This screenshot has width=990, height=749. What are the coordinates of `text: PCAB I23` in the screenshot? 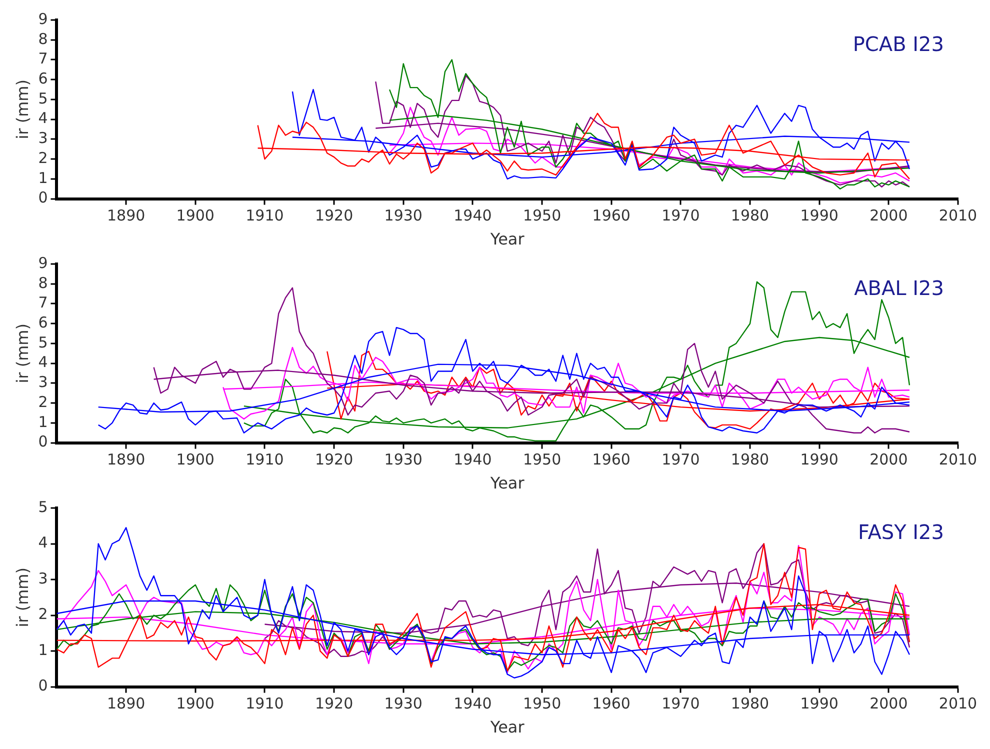 It's located at (898, 44).